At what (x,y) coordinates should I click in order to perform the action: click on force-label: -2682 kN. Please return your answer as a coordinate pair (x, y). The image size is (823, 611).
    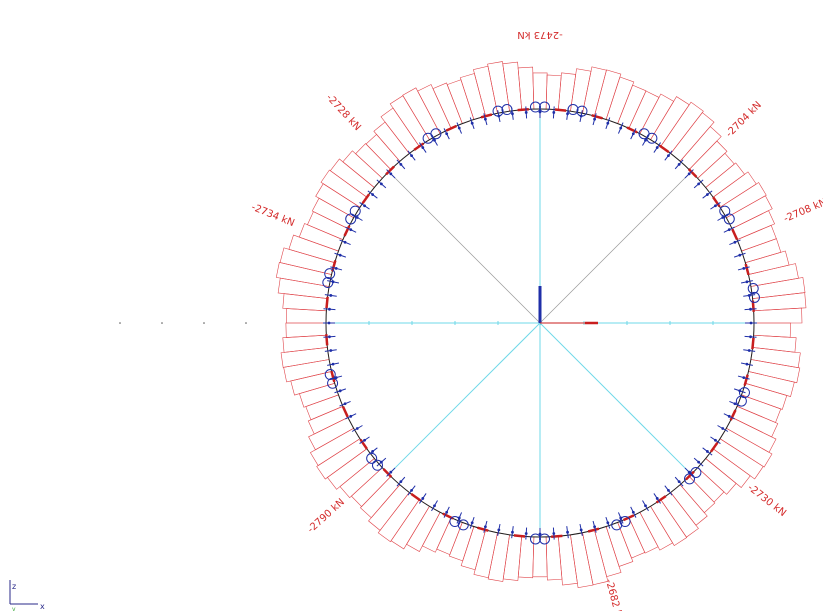
    Looking at the image, I should click on (614, 594).